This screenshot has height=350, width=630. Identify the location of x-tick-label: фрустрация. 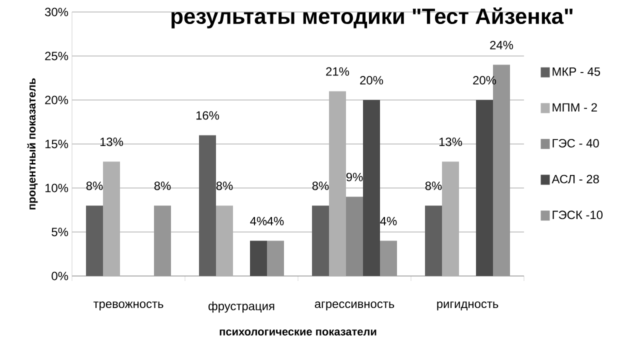
(241, 307).